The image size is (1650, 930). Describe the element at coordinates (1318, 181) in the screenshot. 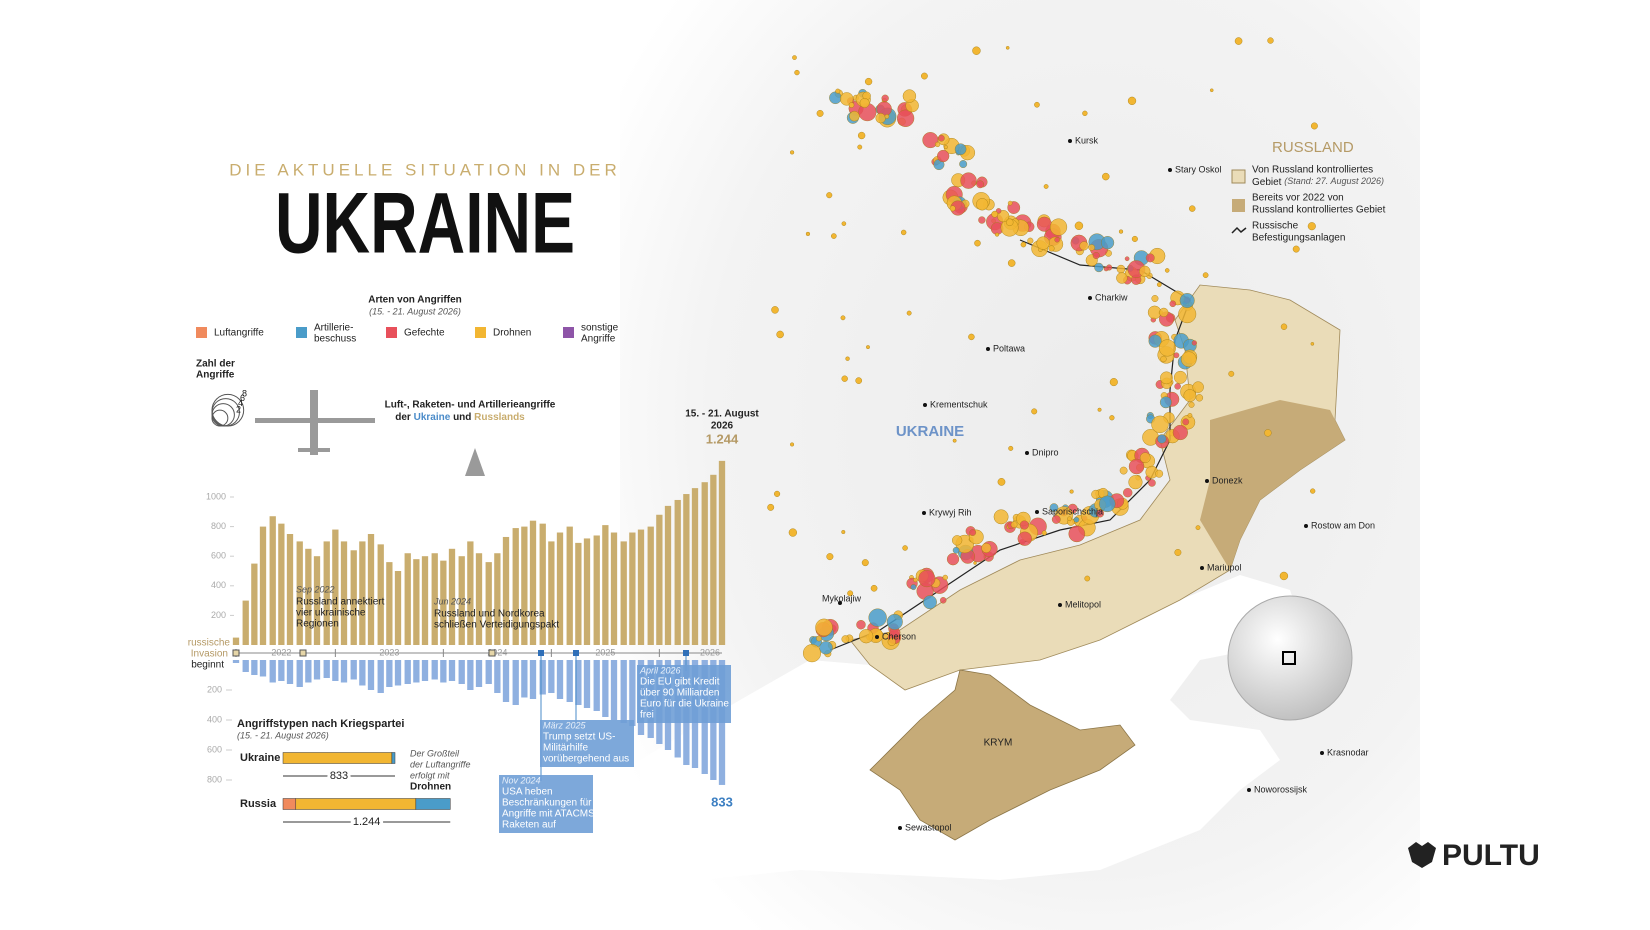

I see `legend-label: Gebiet (Stand: 27. August 2026)` at that location.